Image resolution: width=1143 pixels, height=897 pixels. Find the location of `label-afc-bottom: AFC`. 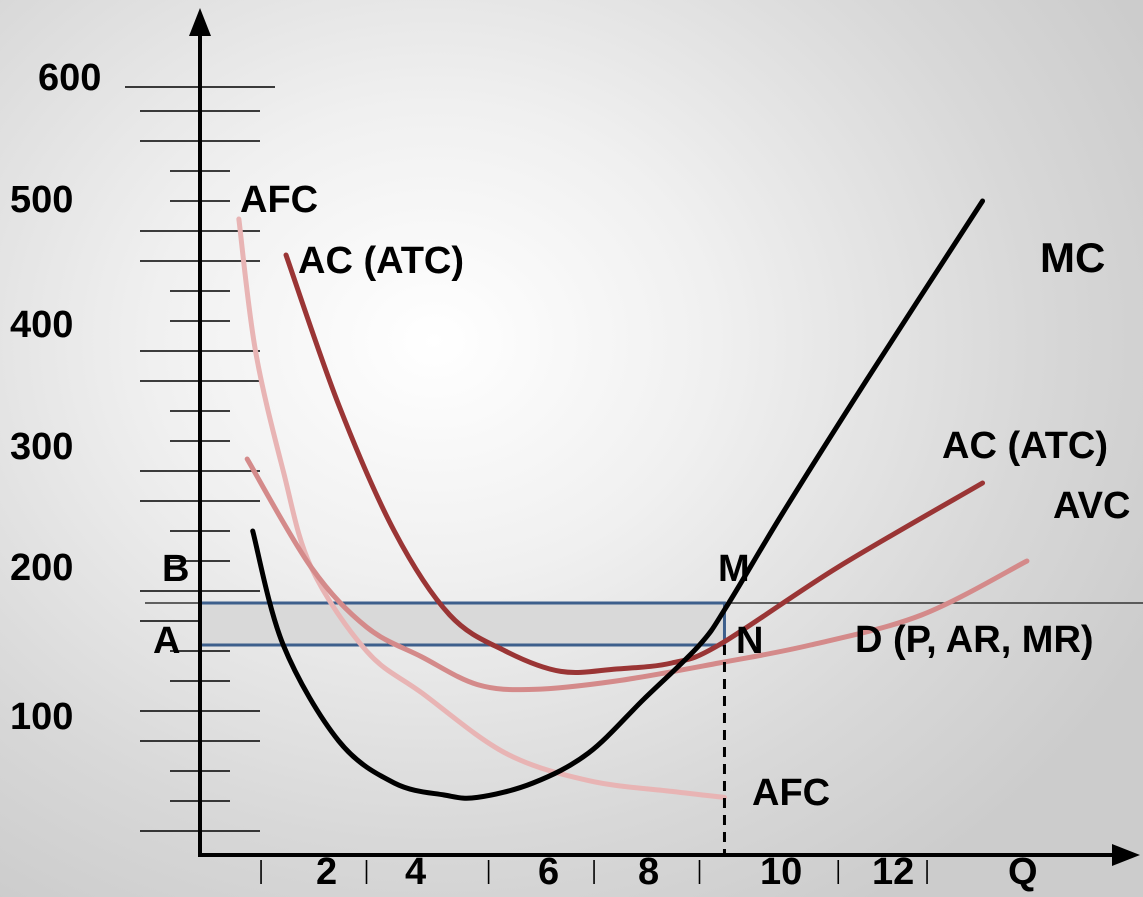

label-afc-bottom: AFC is located at coordinates (791, 793).